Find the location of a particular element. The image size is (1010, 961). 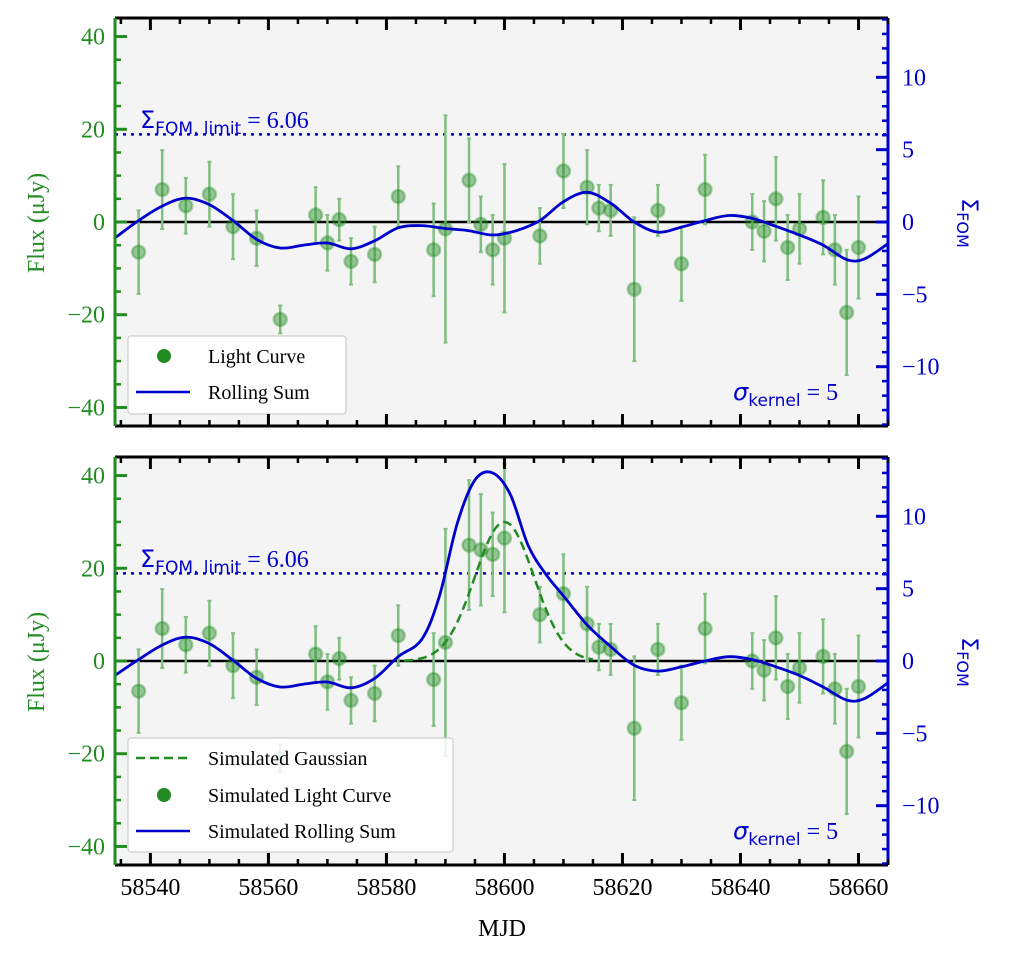

top-kernel-label: σkernel = 5 is located at coordinates (785, 394).